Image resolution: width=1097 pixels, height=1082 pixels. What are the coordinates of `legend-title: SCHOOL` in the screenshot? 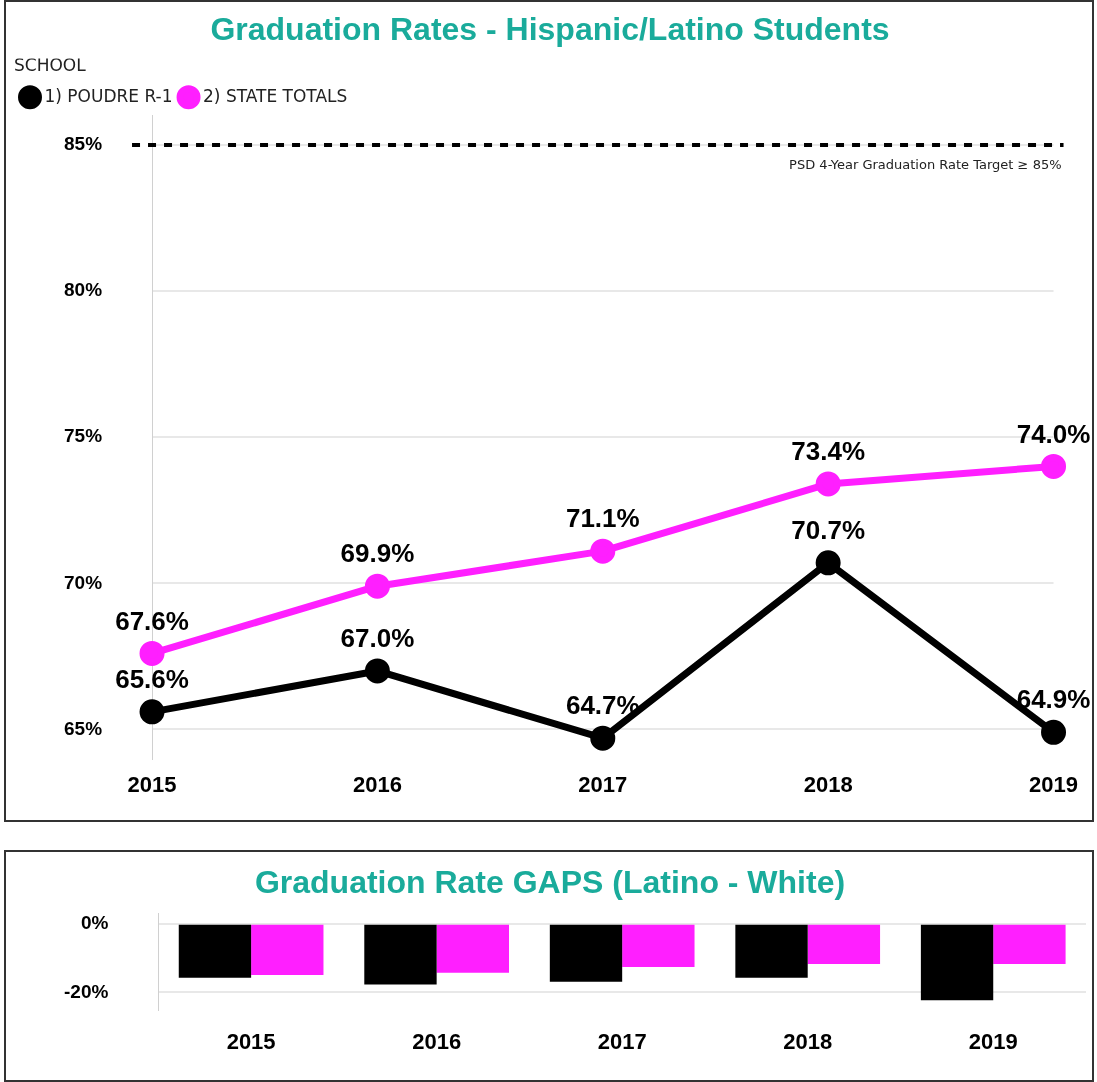 It's located at (50, 65).